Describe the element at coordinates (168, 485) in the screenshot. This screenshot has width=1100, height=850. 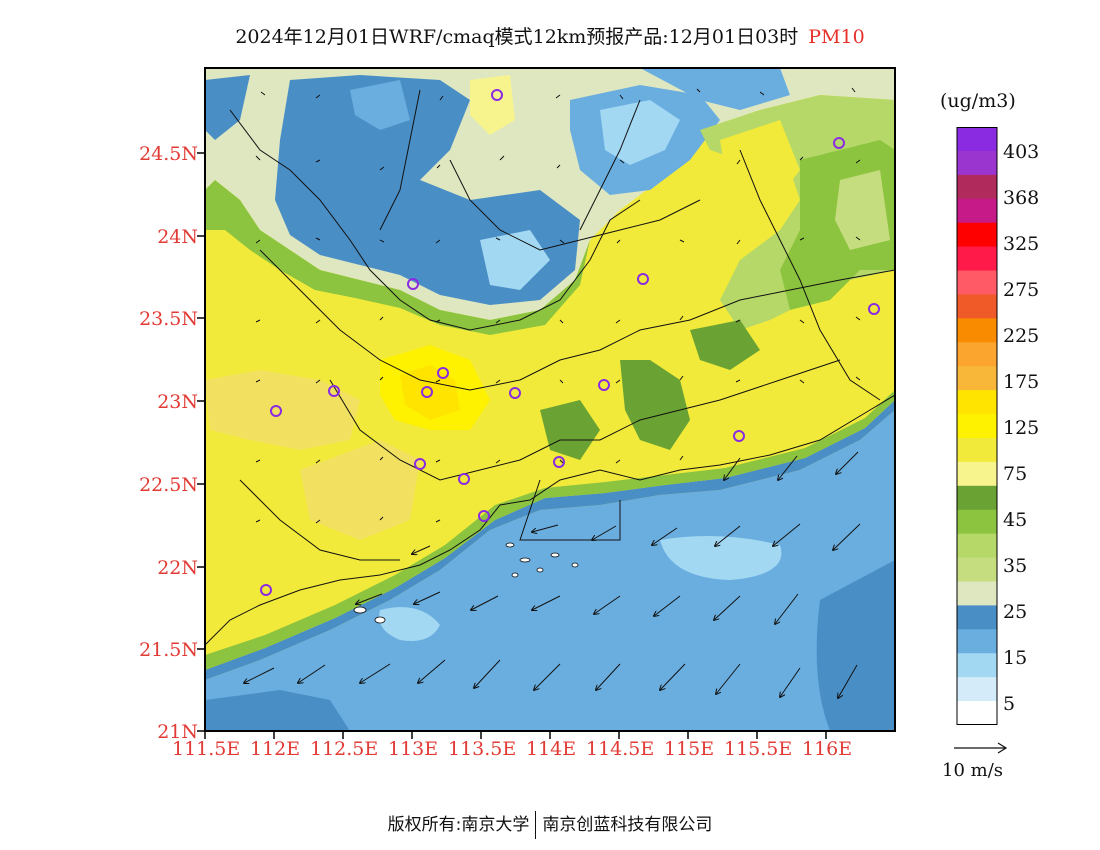
I see `lat-label-22-5: 22.5N` at that location.